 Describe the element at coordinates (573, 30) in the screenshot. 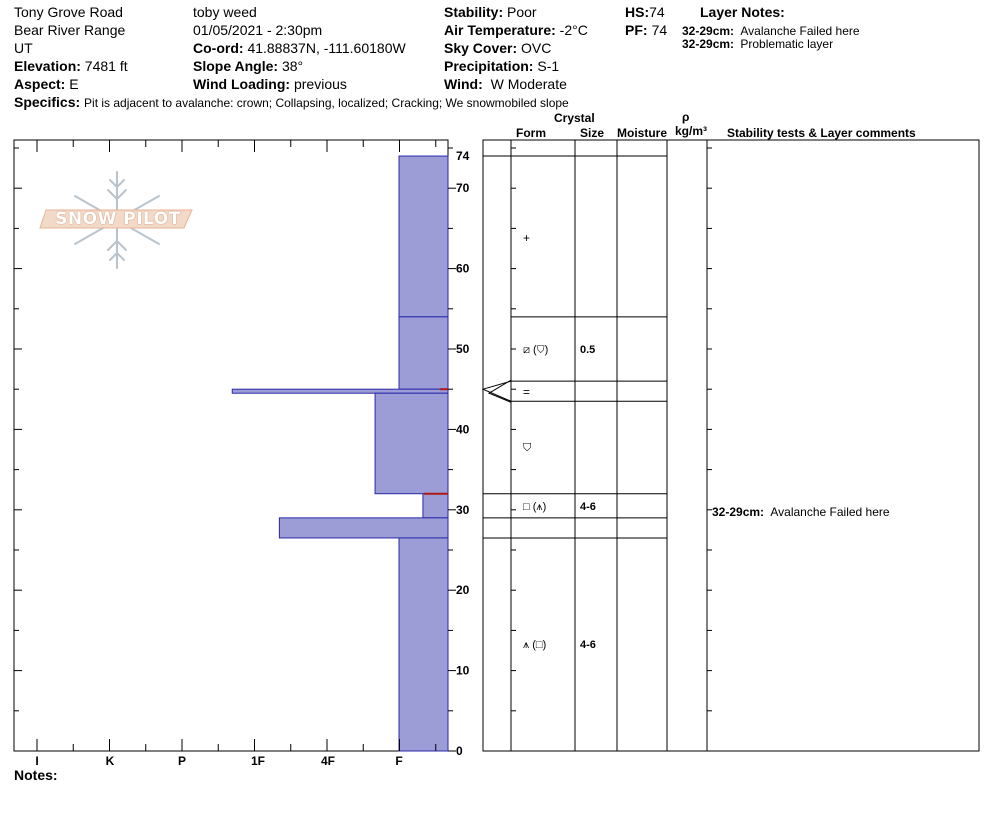

I see `air-temp-value: -2°C` at that location.